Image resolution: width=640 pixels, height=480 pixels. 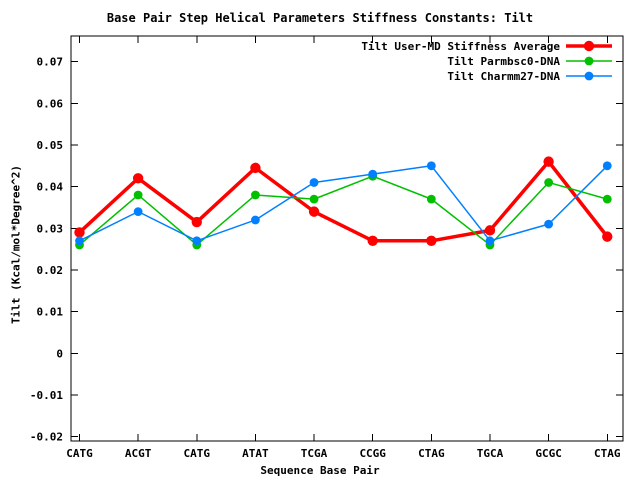 What do you see at coordinates (50, 145) in the screenshot?
I see `y-tick-label: 0.05` at bounding box center [50, 145].